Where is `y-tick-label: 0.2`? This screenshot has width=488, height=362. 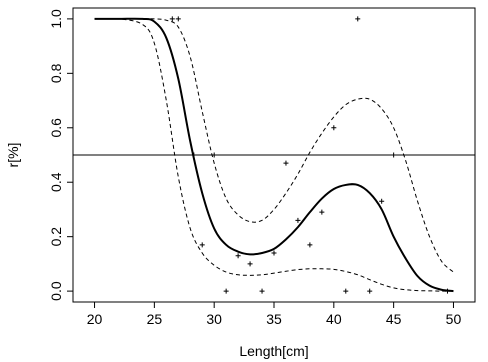 y-tick-label: 0.2 is located at coordinates (56, 237).